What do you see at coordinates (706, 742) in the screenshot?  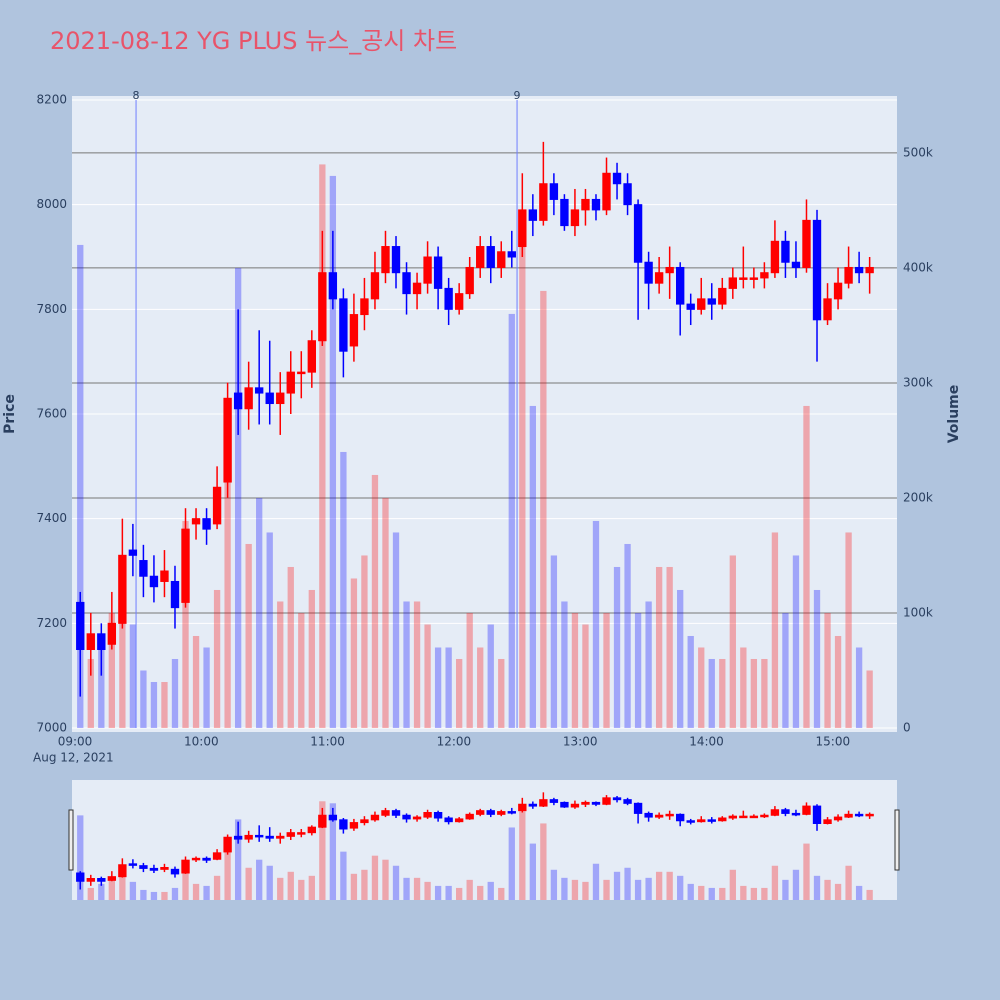 I see `x-tick-label: 14:00` at bounding box center [706, 742].